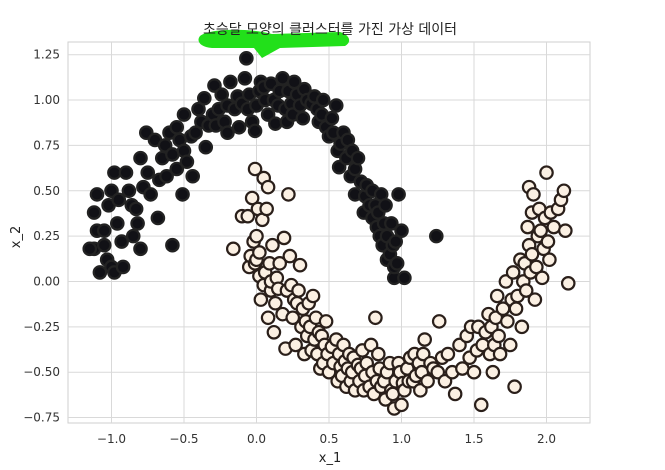  Describe the element at coordinates (473, 439) in the screenshot. I see `x-tick-label: 1.5` at that location.